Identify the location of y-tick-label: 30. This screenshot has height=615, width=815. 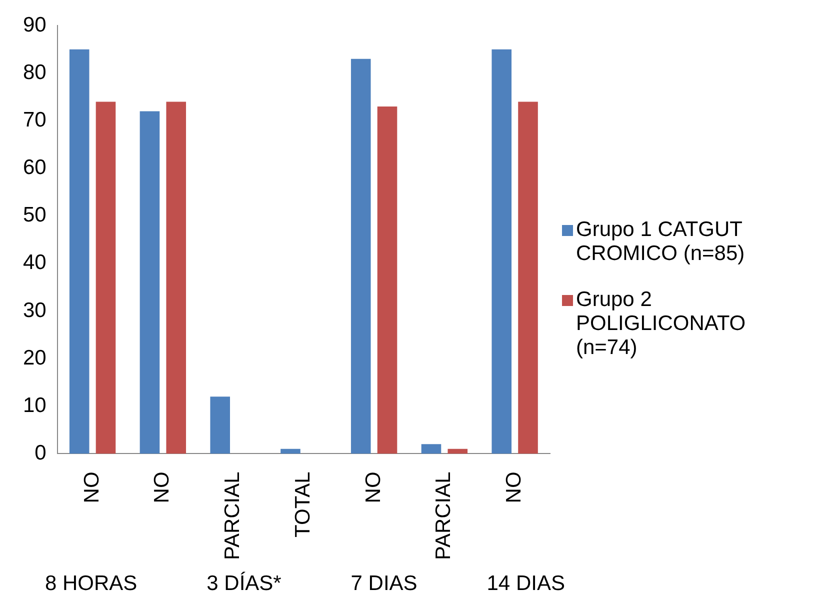
(34, 310).